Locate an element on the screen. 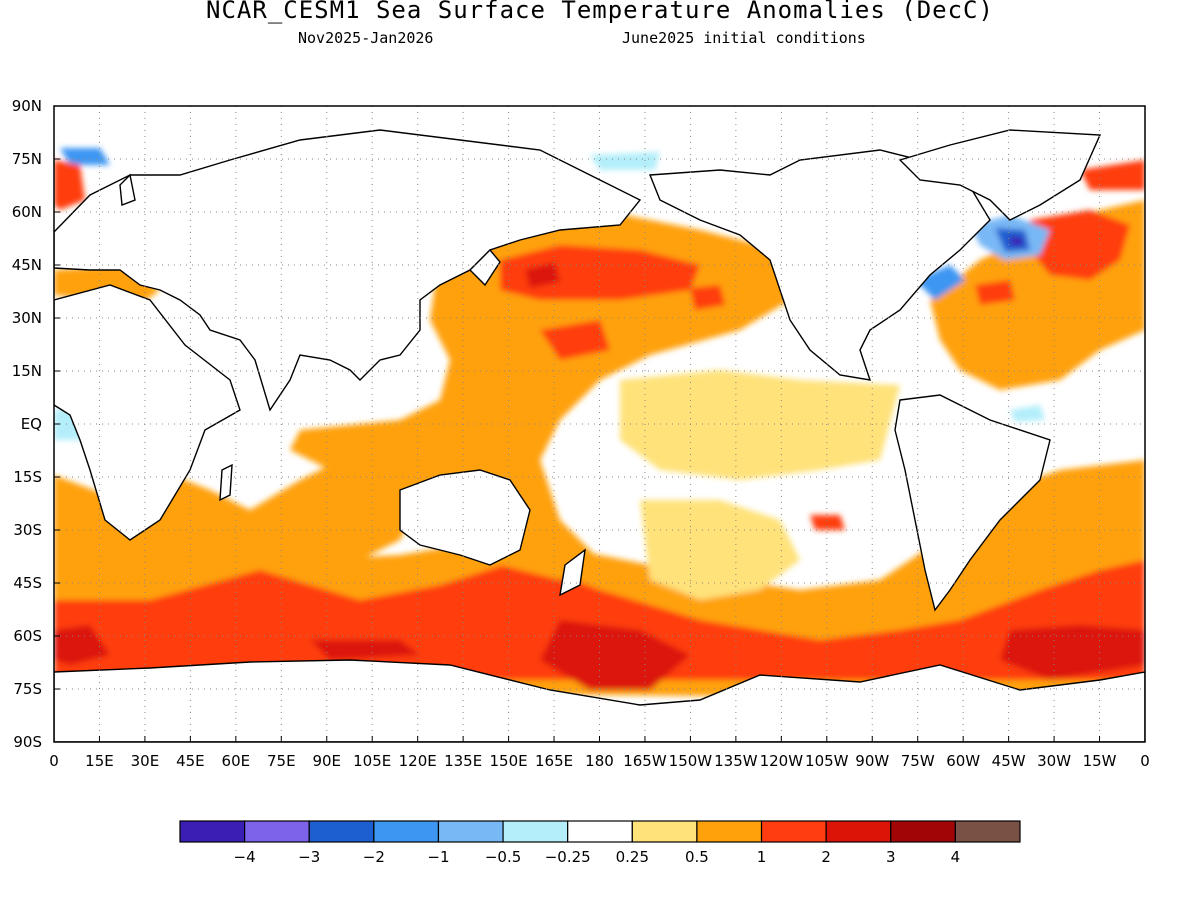 The height and width of the screenshot is (900, 1200). lat-tick-label: 45S is located at coordinates (27, 583).